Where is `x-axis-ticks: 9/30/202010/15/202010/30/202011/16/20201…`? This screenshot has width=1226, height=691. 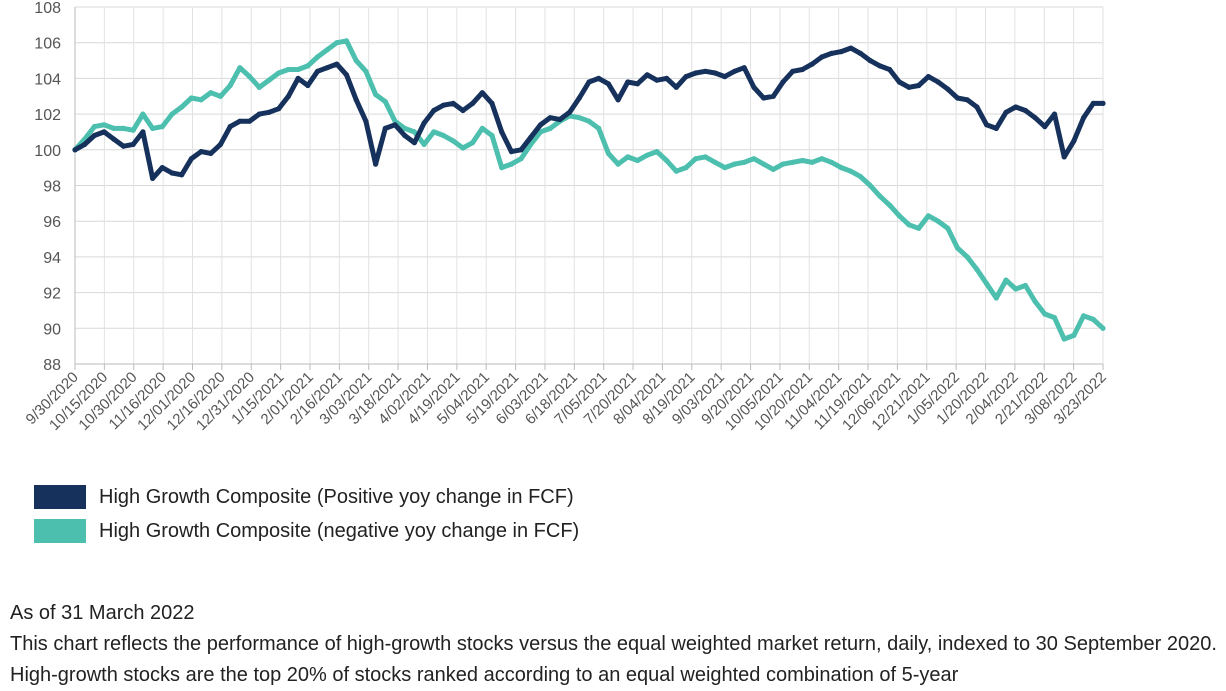 x-axis-ticks: 9/30/202010/15/202010/30/202011/16/20201… is located at coordinates (566, 401).